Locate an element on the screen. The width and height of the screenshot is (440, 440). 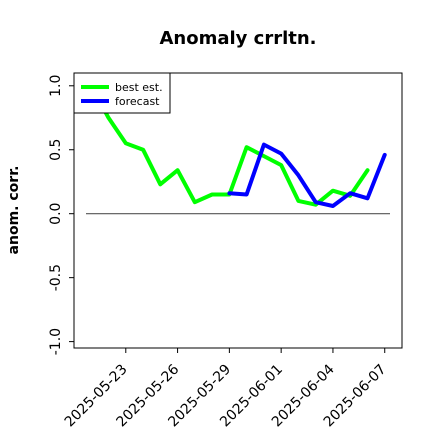
legend: best est.forecast is located at coordinates (122, 93).